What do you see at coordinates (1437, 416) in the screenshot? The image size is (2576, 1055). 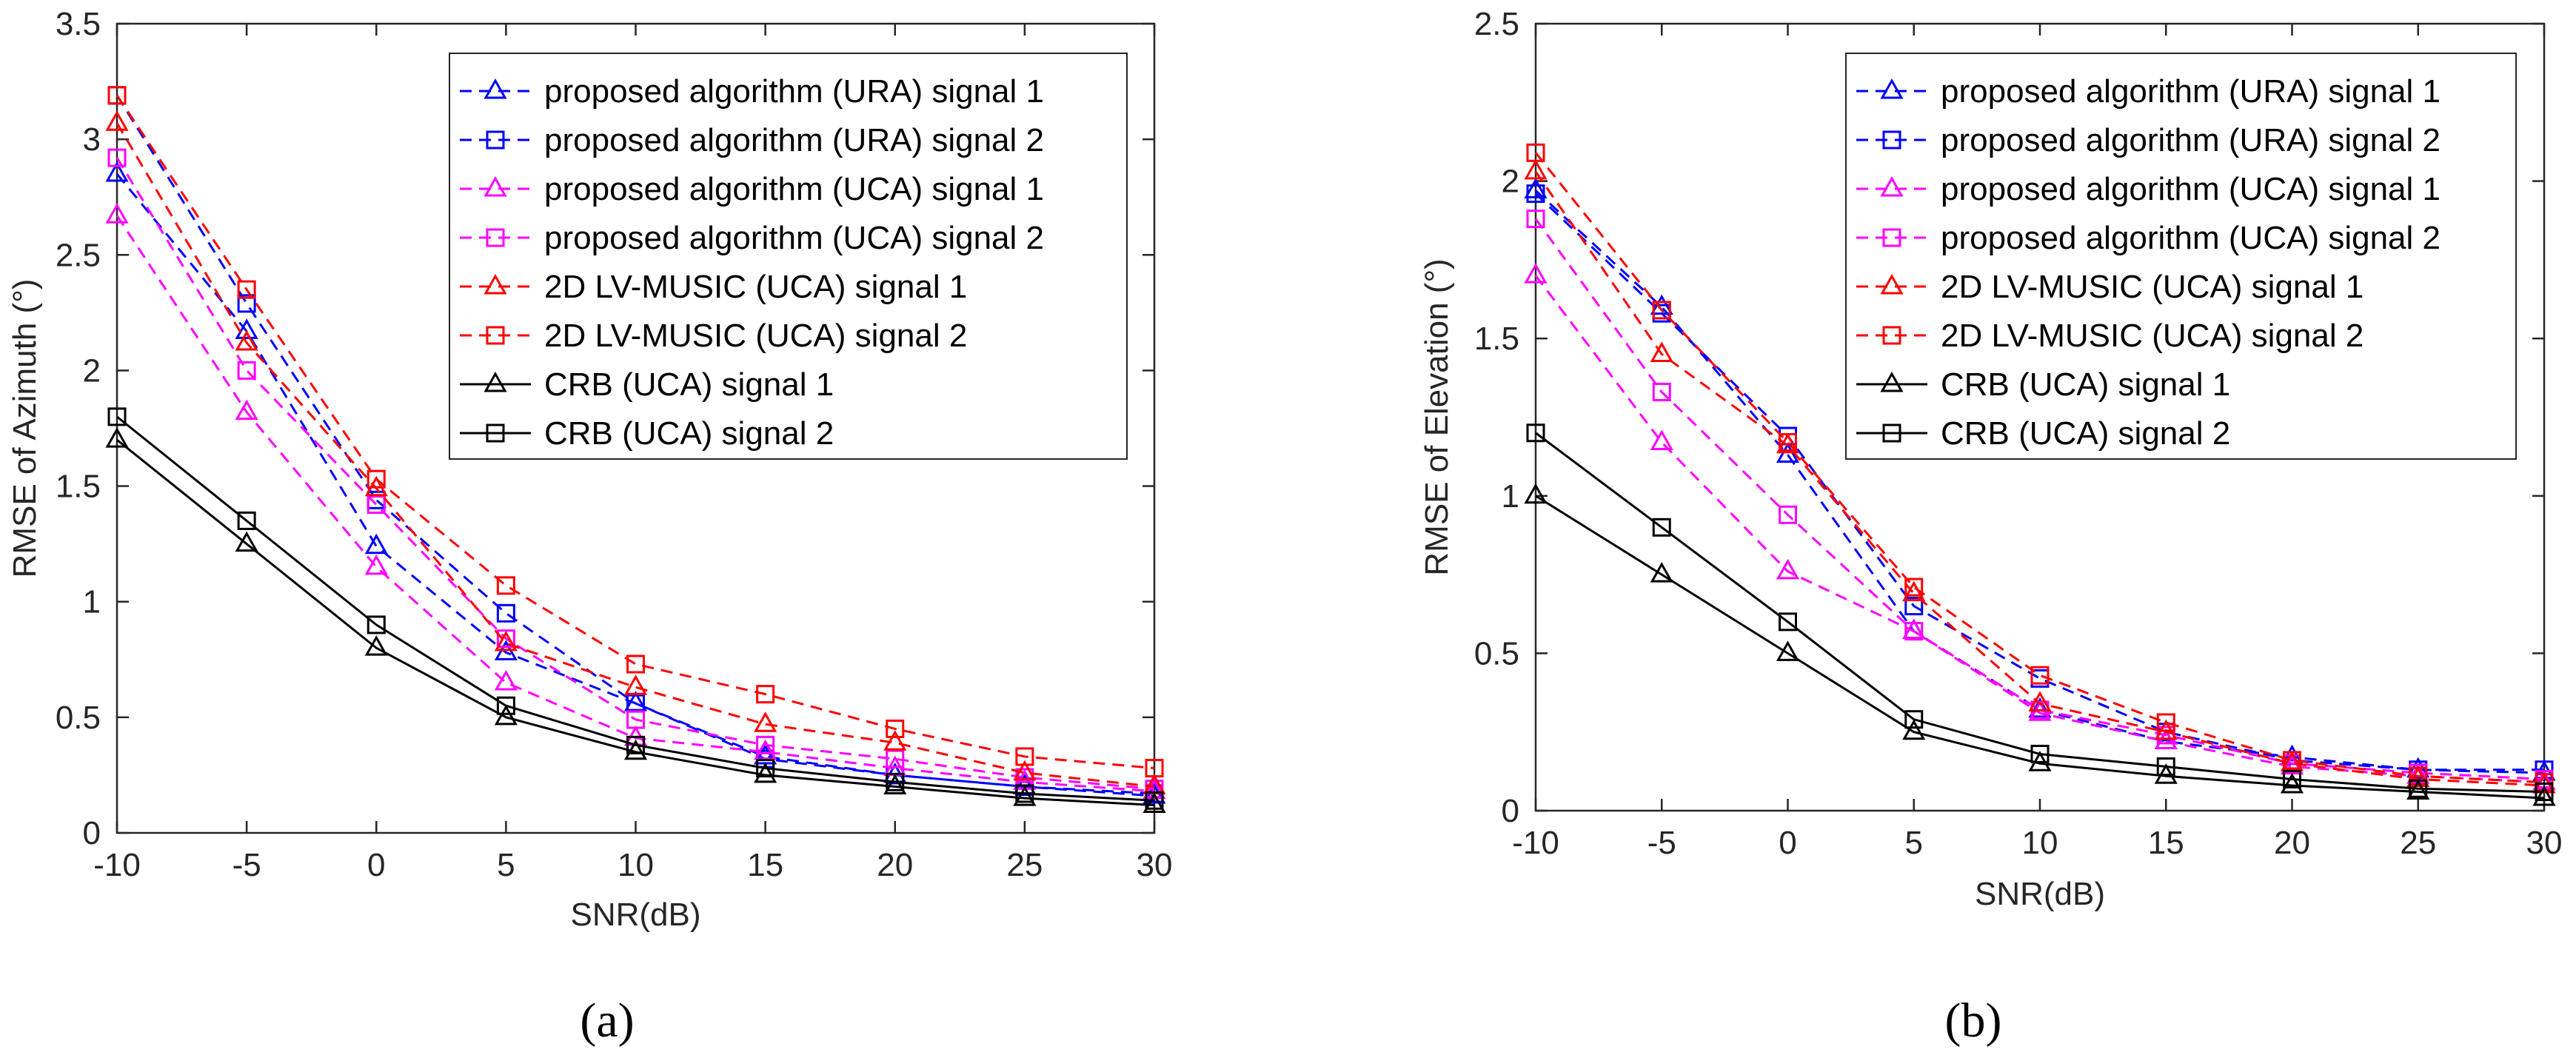 I see `y-axis-label: RMSE of Elevation (°)` at bounding box center [1437, 416].